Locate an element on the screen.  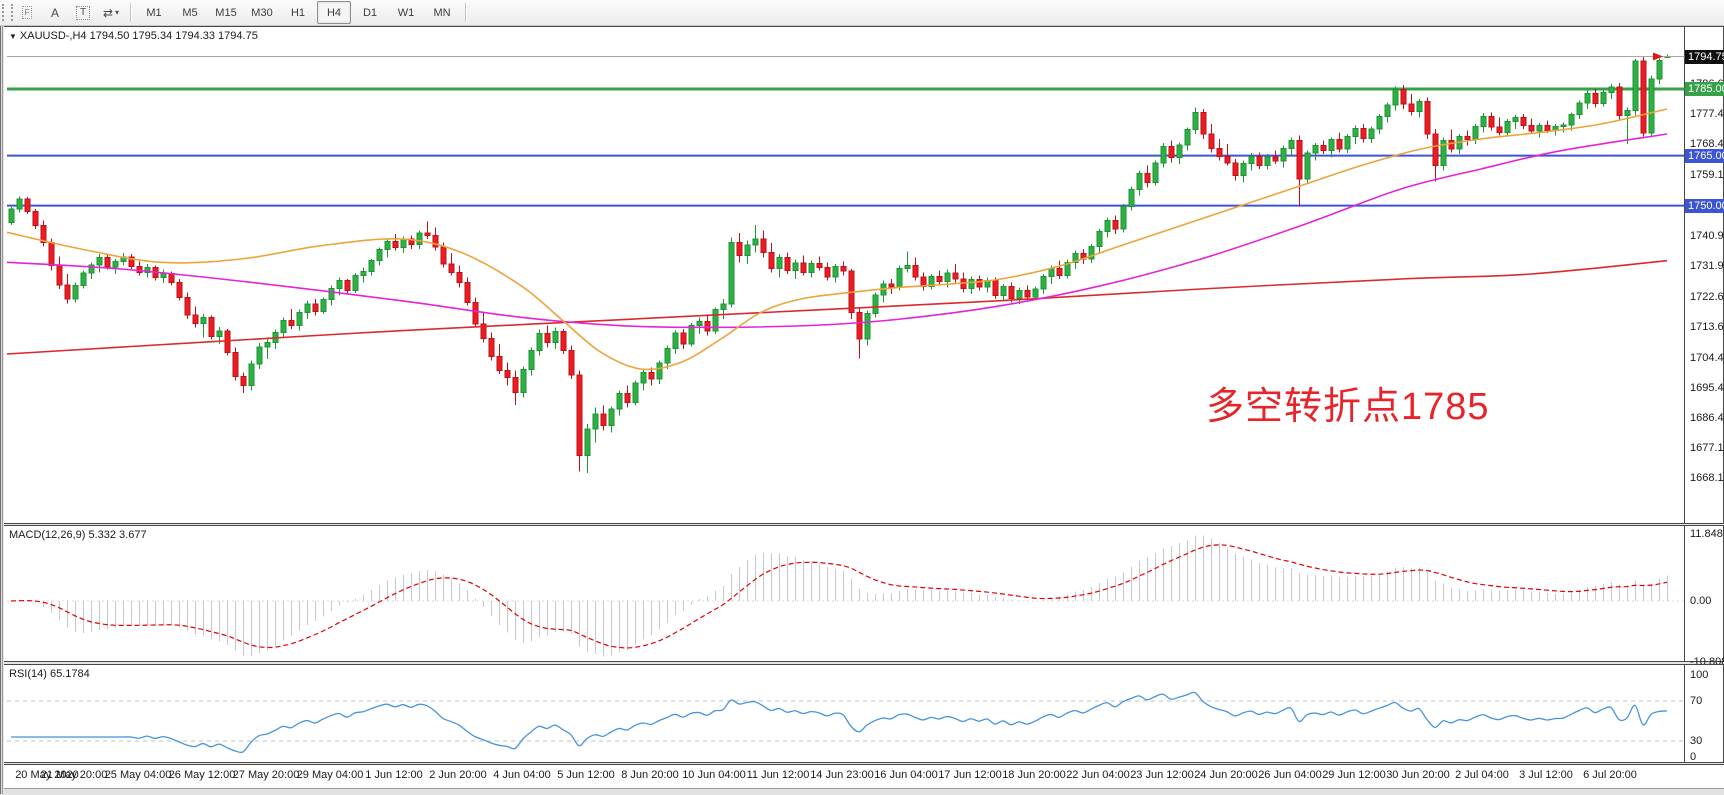
toolbar-drag-handle is located at coordinates (7, 12).